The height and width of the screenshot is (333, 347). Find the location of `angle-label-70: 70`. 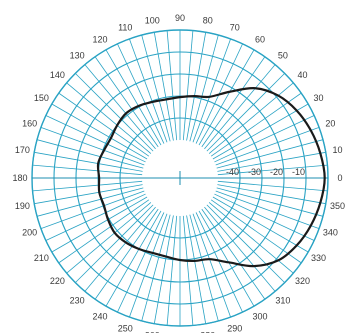

angle-label-70: 70 is located at coordinates (235, 28).